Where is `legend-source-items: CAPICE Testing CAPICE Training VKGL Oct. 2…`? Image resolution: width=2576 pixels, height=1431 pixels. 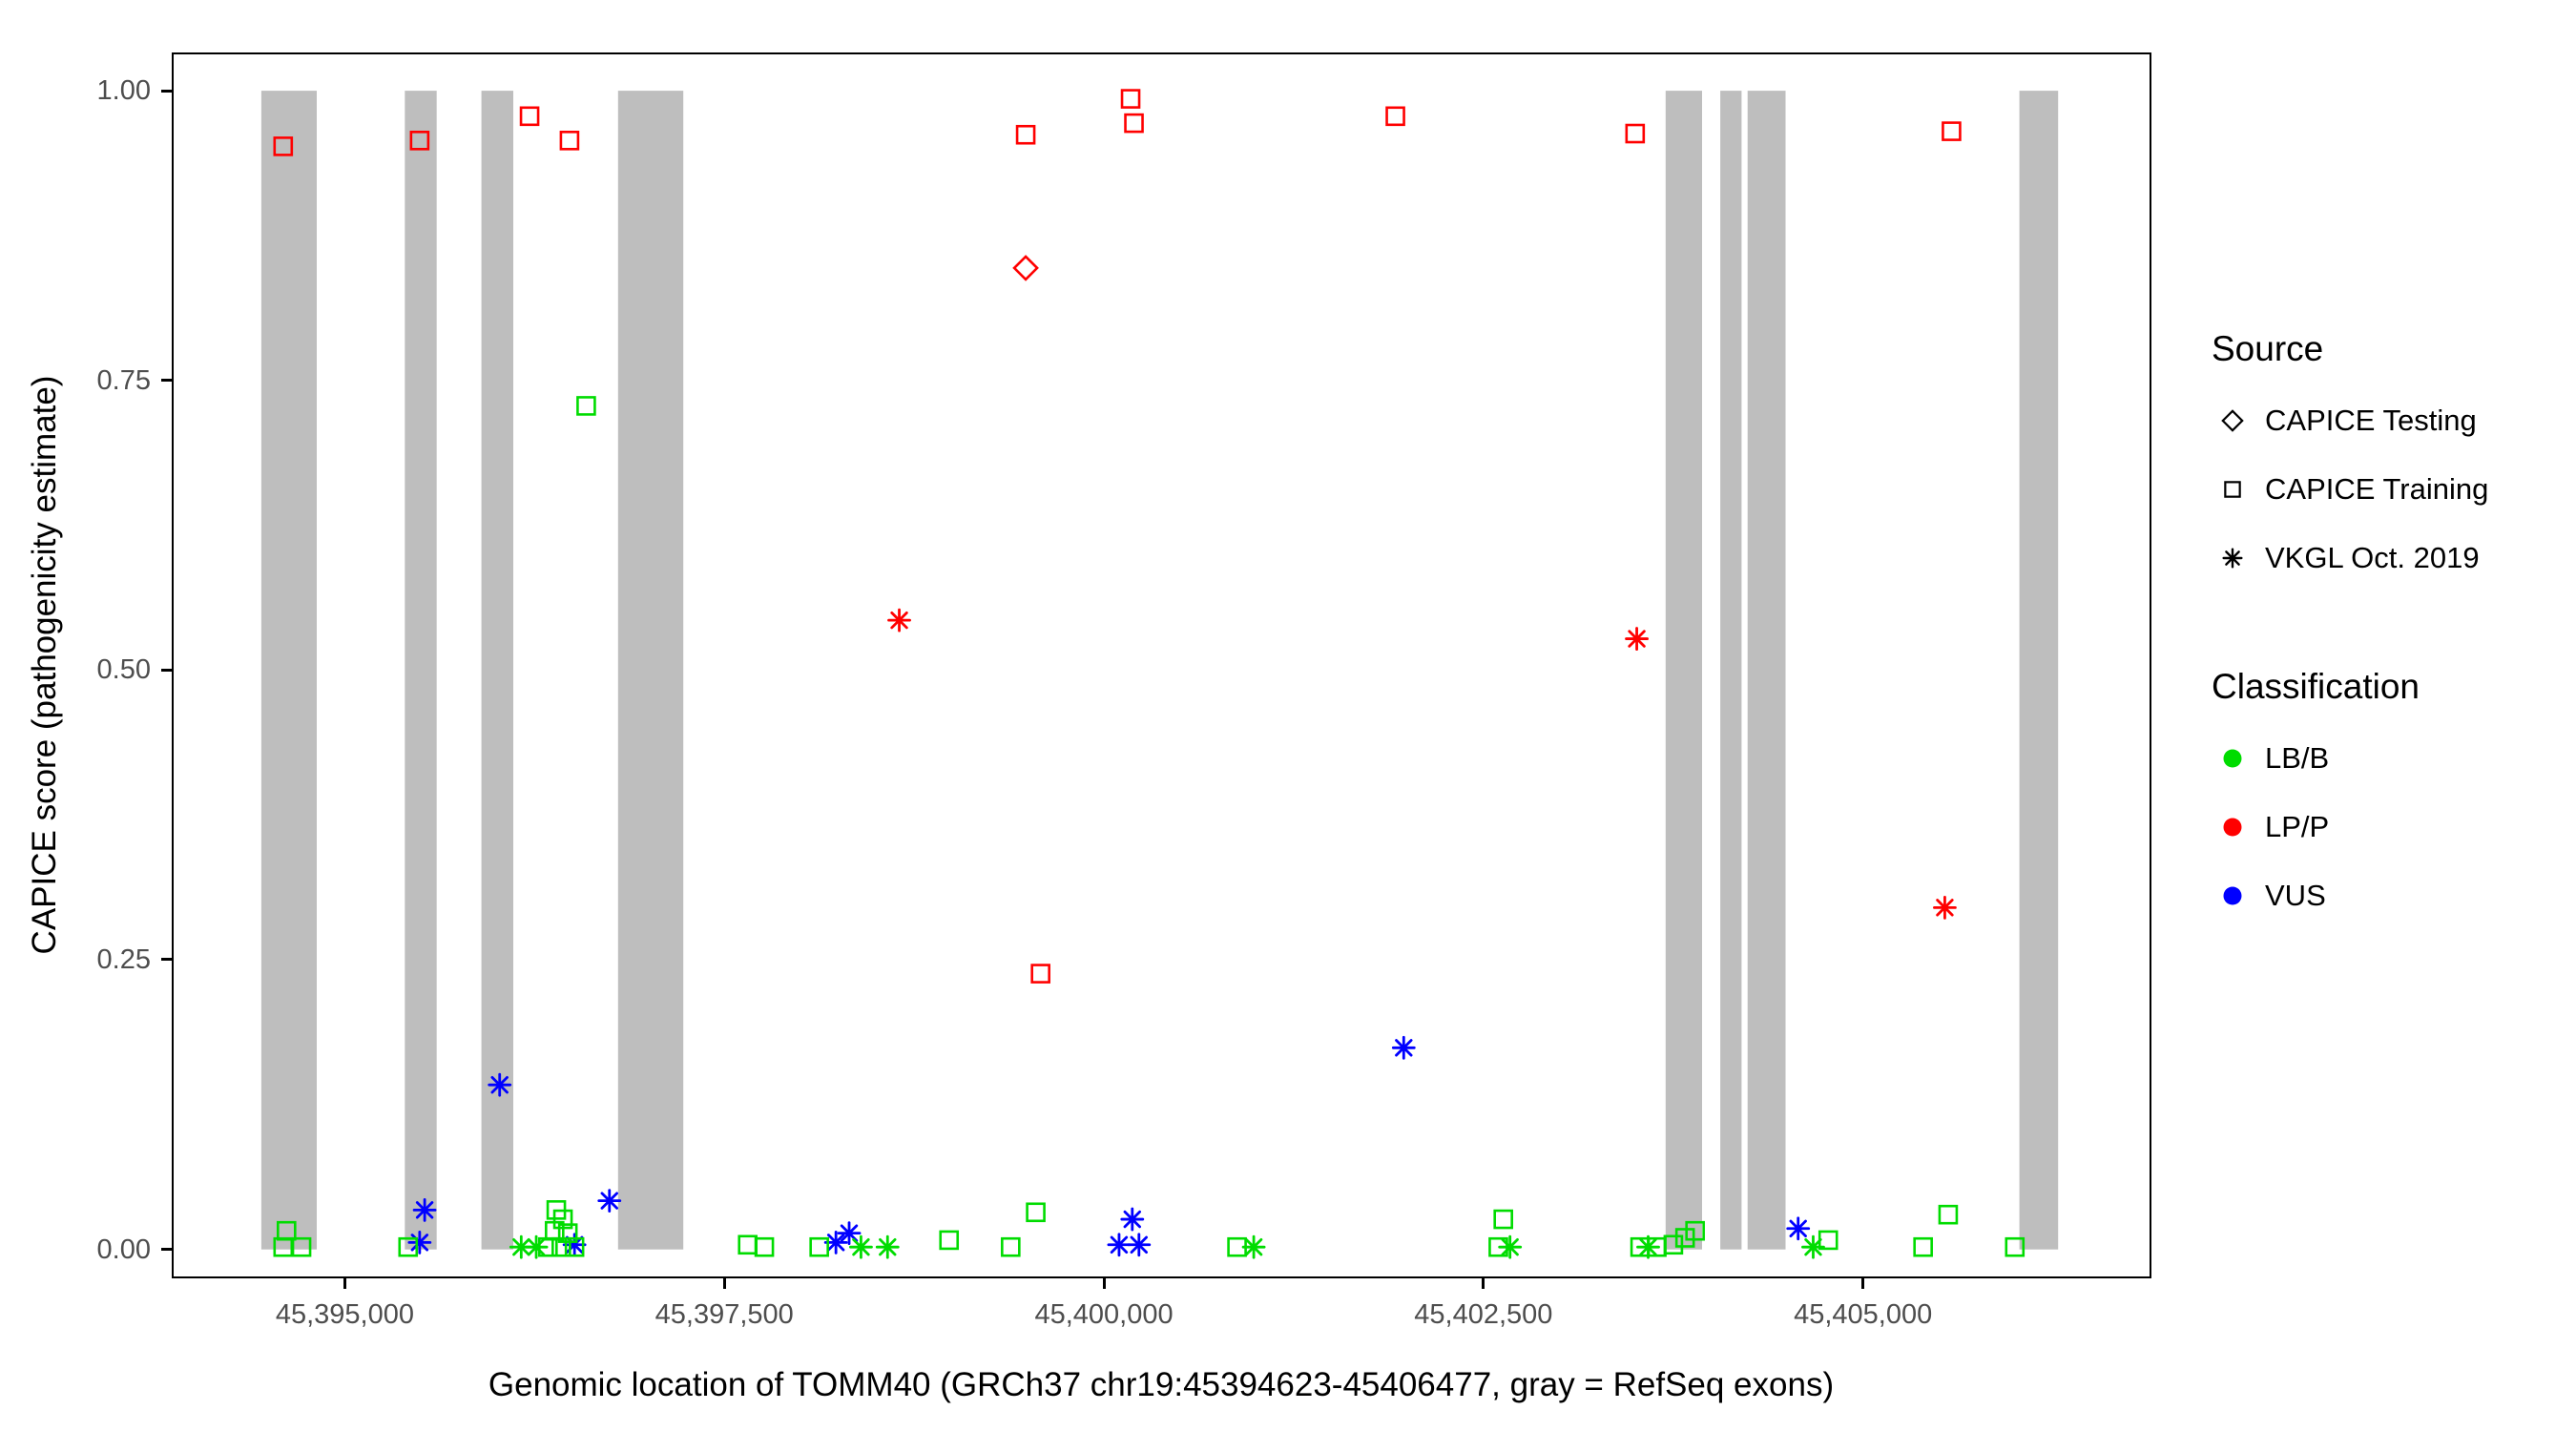 legend-source-items: CAPICE Testing CAPICE Training VKGL Oct. 2… is located at coordinates (2350, 489).